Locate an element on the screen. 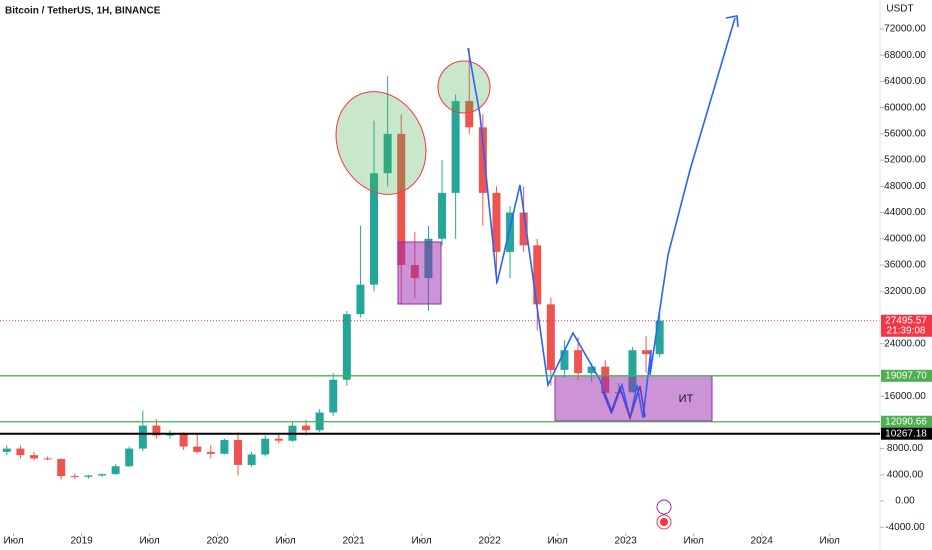  x-tick-label: 2021 is located at coordinates (354, 541).